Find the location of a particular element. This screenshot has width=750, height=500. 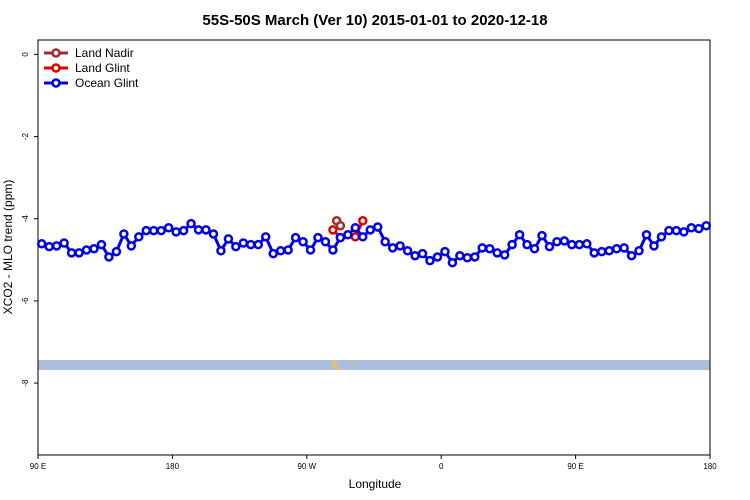

y-tick-label: -4 is located at coordinates (25, 219).